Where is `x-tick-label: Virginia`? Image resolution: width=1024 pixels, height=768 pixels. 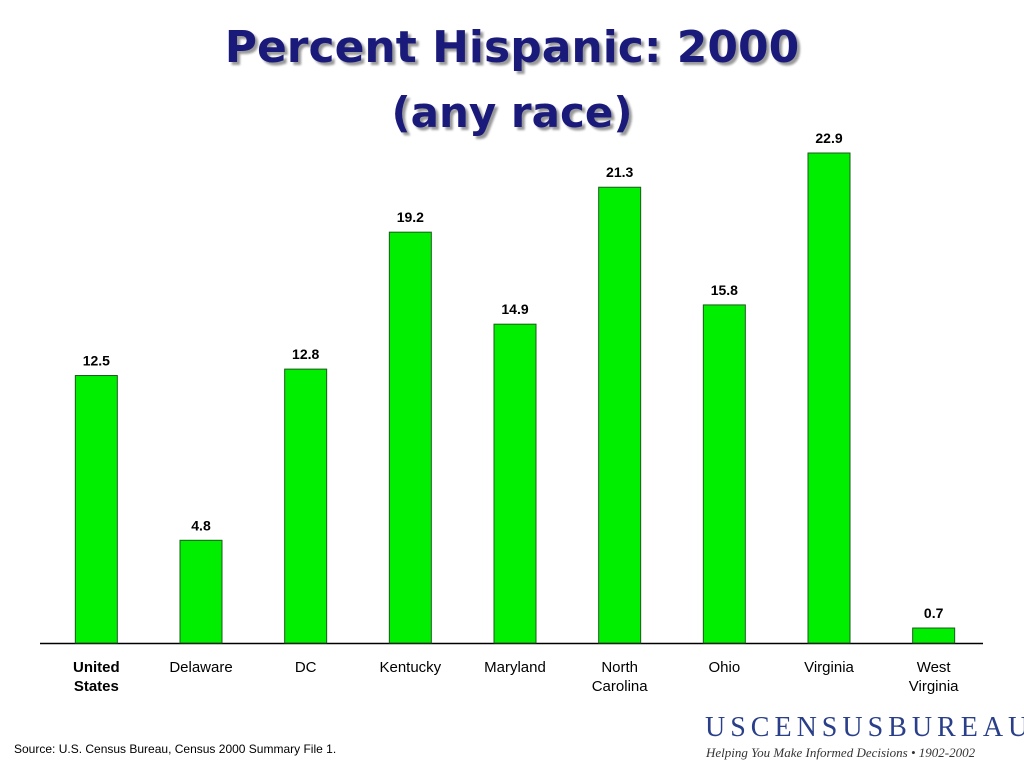 x-tick-label: Virginia is located at coordinates (829, 667).